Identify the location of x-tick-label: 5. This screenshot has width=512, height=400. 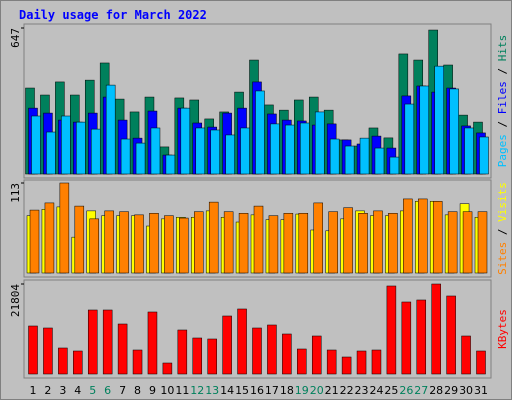
(92, 390).